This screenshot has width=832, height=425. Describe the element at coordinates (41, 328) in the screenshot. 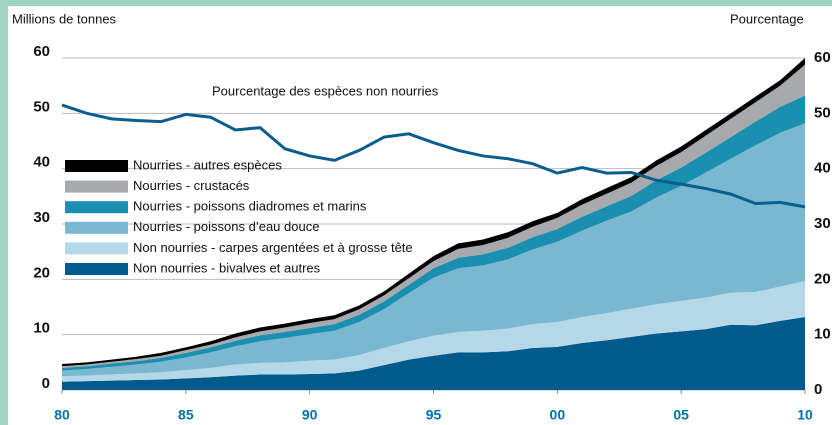

I see `y-tick-label: 10` at that location.